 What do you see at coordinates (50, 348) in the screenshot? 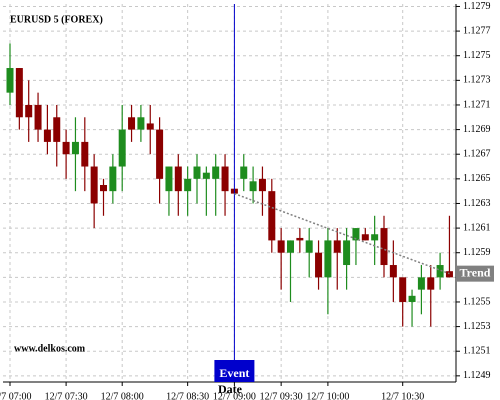
I see `watermark: www.delkos.com` at bounding box center [50, 348].